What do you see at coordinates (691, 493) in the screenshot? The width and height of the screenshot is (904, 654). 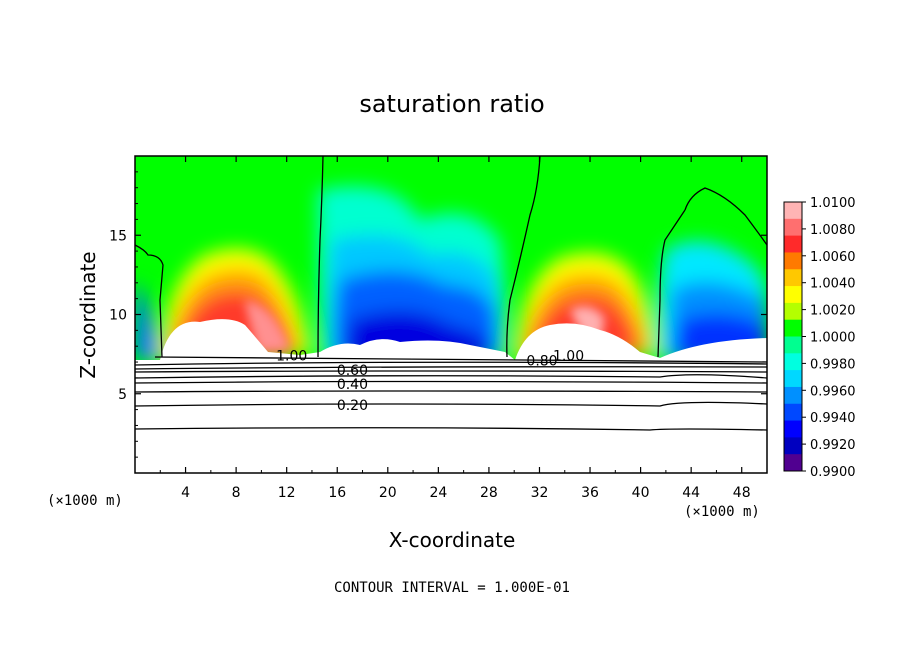 I see `x-tick-label: 44` at bounding box center [691, 493].